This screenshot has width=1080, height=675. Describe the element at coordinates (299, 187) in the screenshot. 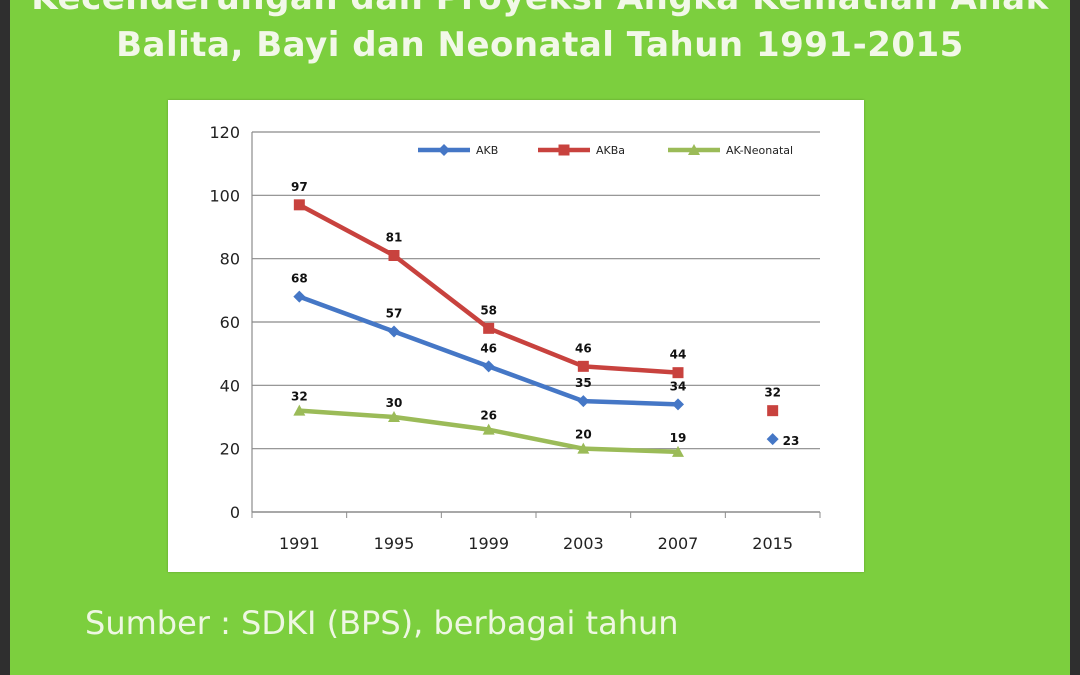

I see `data-label: 97` at that location.